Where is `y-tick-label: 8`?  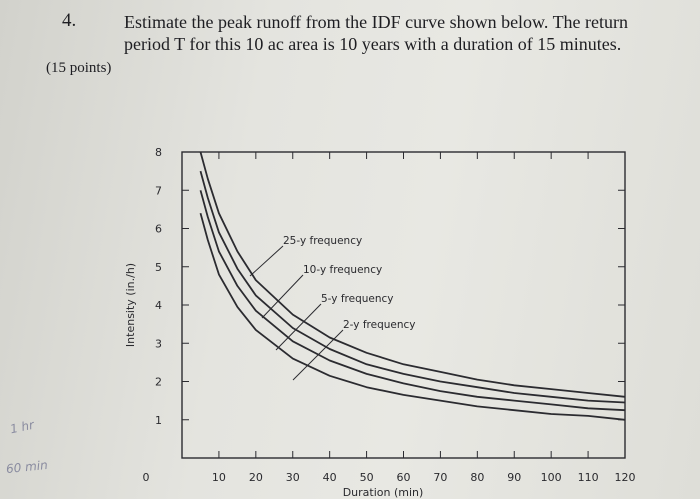
y-tick-label: 8 is located at coordinates (158, 152).